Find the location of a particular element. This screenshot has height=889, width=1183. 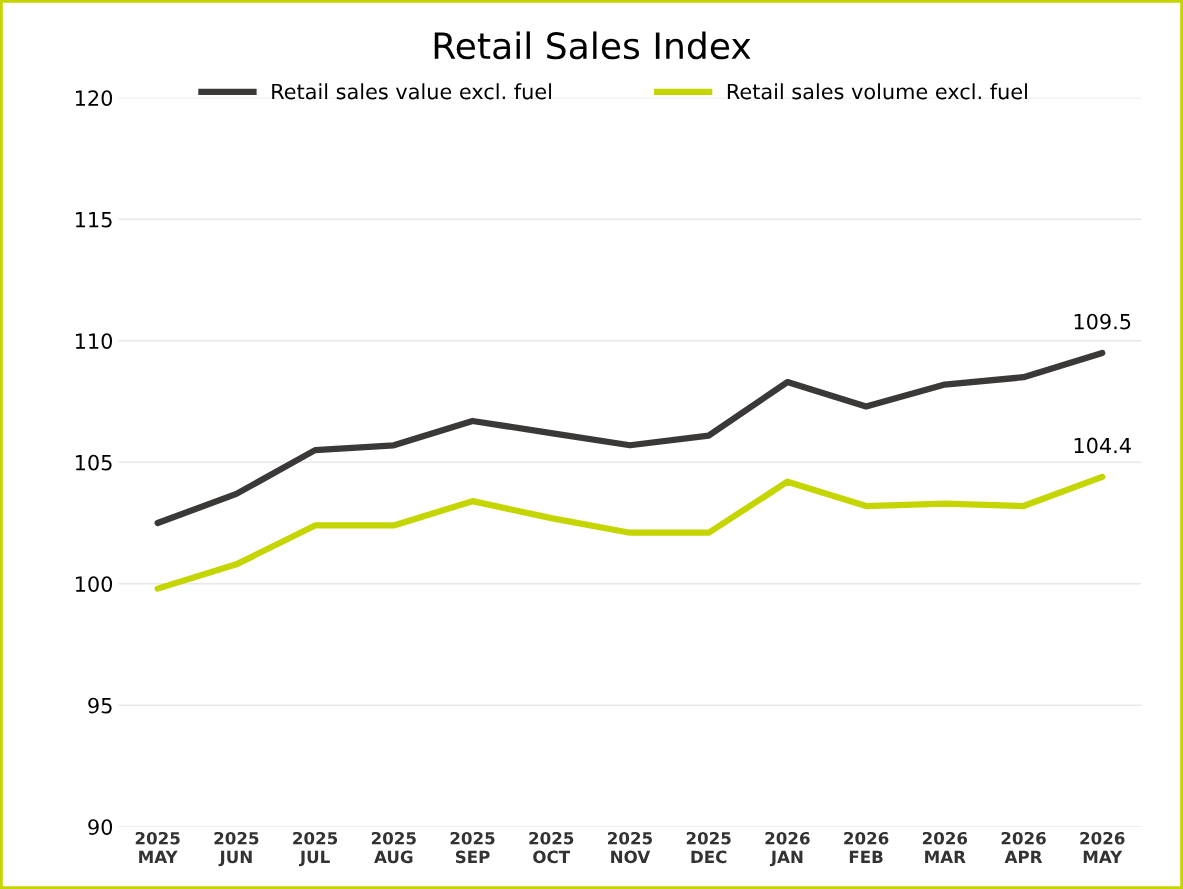

x-tick-label: 2025 JUN is located at coordinates (236, 849).